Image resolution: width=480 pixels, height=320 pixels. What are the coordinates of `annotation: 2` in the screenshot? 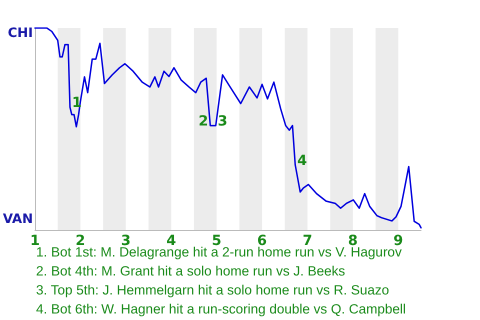 It's located at (203, 122).